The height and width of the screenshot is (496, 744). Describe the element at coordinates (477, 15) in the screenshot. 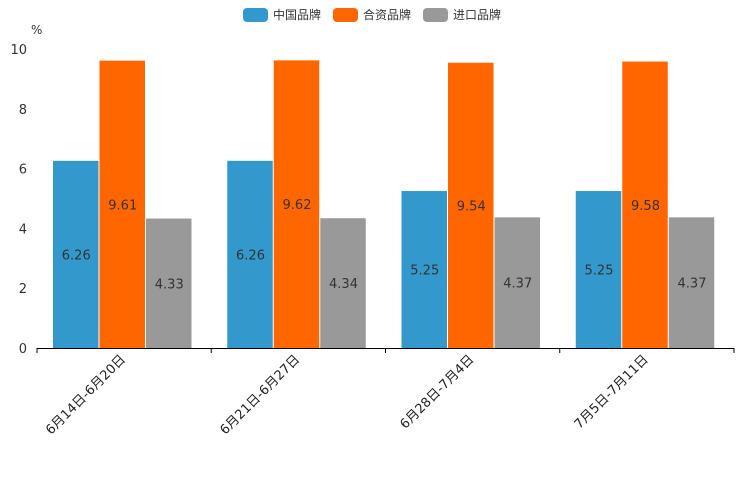

I see `legend-label-imported: 进口品牌` at that location.